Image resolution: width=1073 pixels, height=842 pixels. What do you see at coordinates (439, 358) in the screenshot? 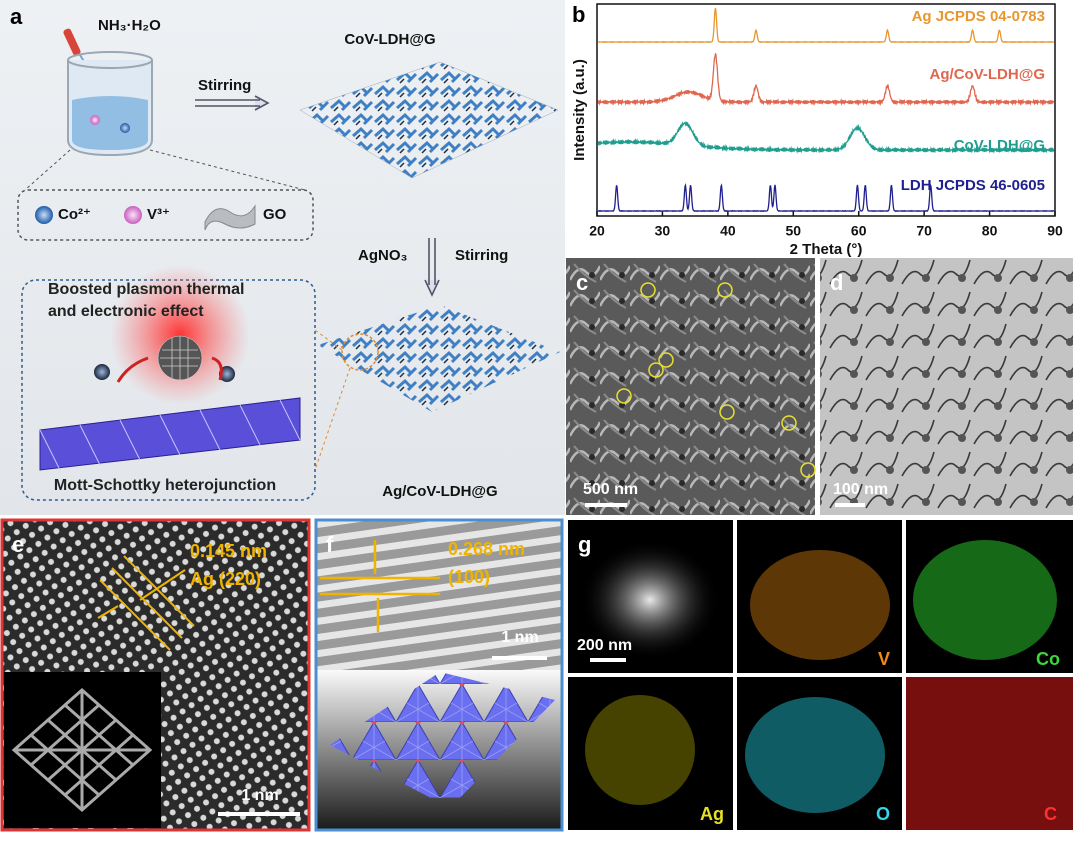
I see `ag-ldh-sheet` at bounding box center [439, 358].